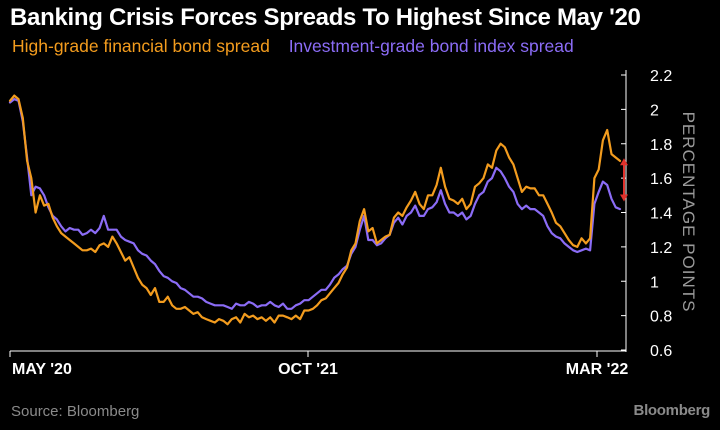 The height and width of the screenshot is (430, 720). I want to click on legend-high-grade-financial-bond-spread: High-grade financial bond spread, so click(141, 46).